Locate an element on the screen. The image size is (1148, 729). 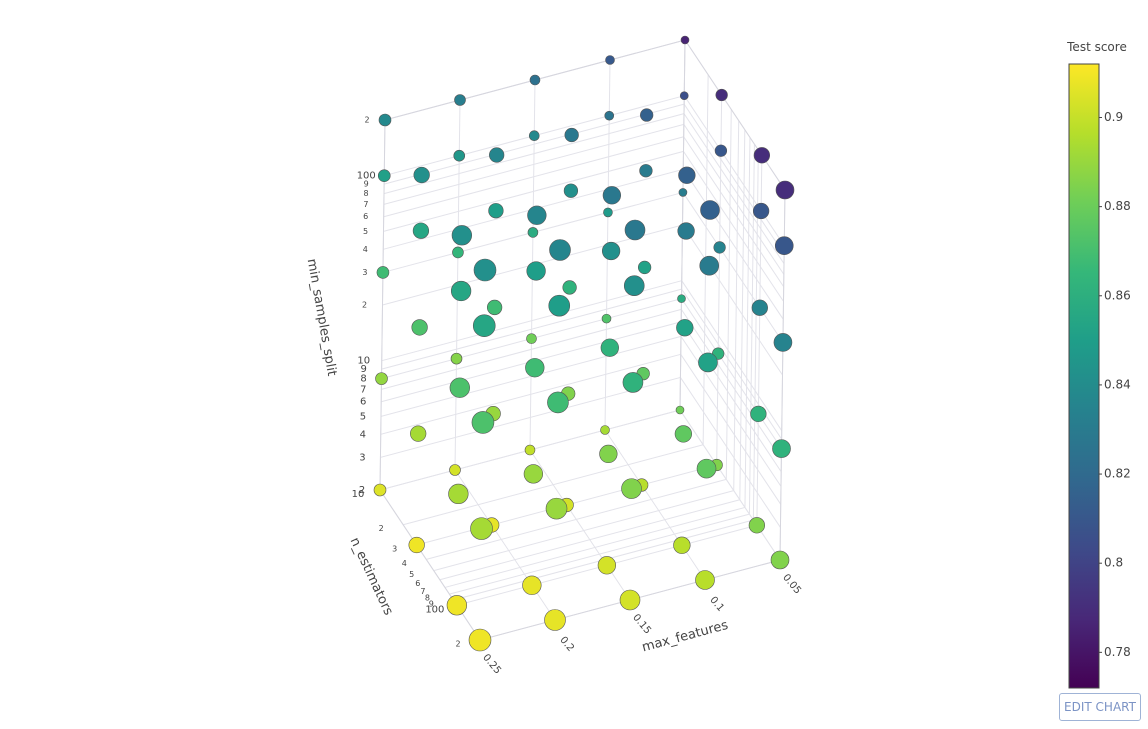
x-axis-title: max_features is located at coordinates (685, 636).